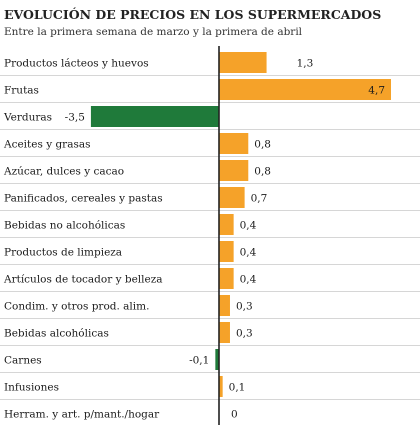  I want to click on category-label: Bebidas alcohólicas, so click(56, 334).